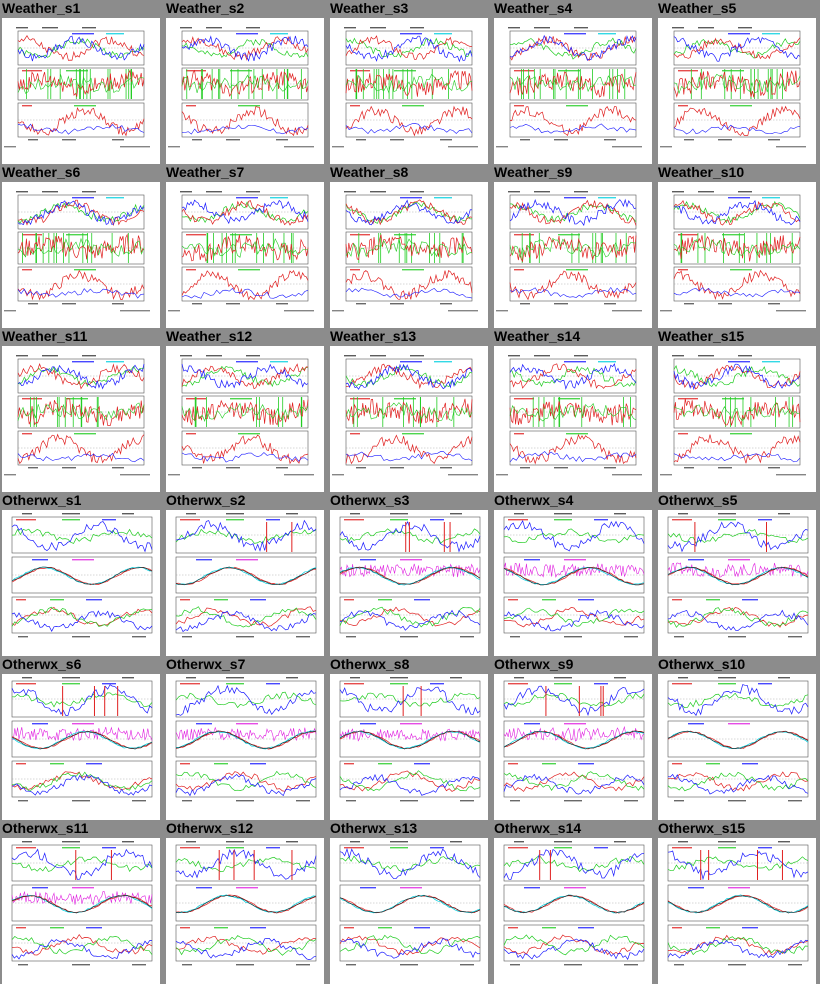 Image resolution: width=820 pixels, height=984 pixels. I want to click on thumbnail-cell: Weather_s13, so click(408, 410).